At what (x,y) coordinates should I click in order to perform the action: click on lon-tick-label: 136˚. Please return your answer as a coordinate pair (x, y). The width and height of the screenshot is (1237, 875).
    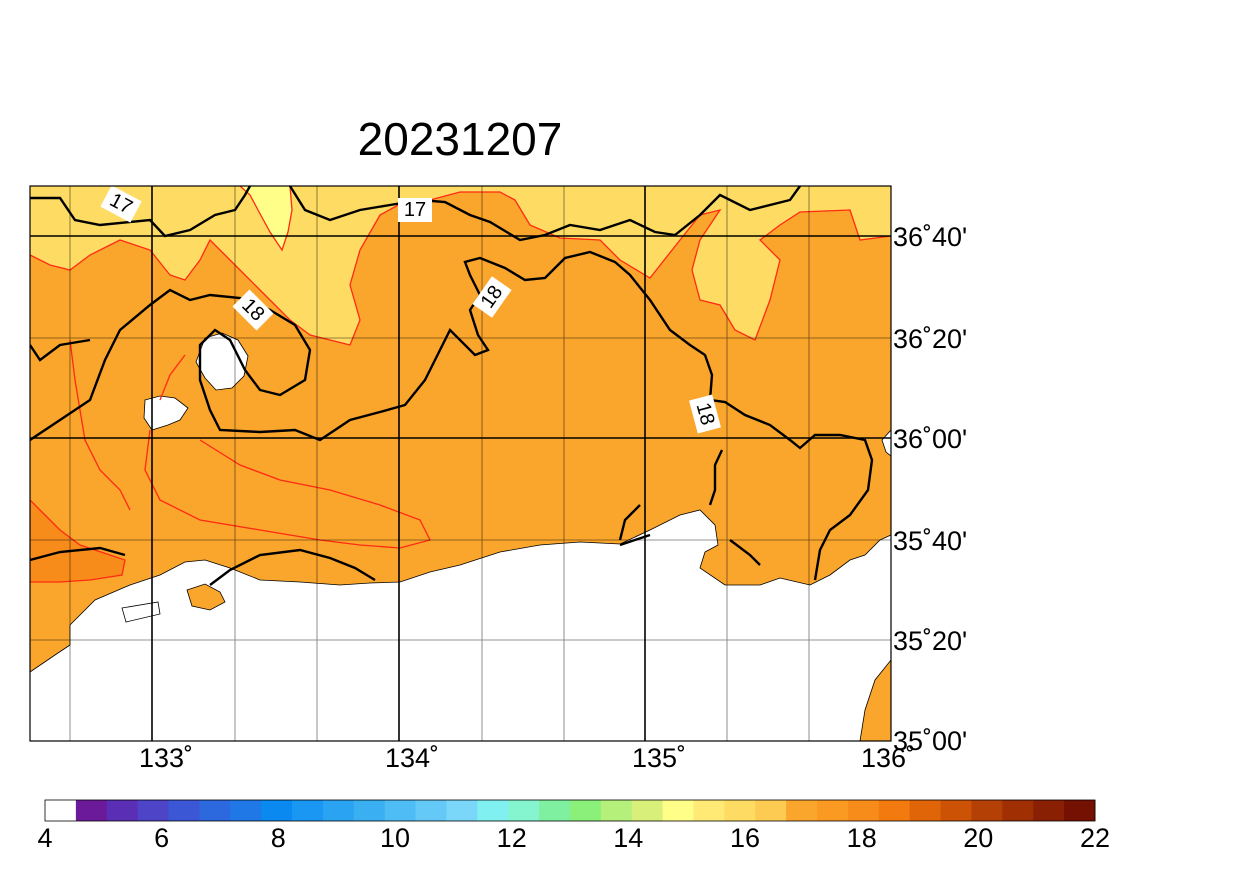
    Looking at the image, I should click on (888, 758).